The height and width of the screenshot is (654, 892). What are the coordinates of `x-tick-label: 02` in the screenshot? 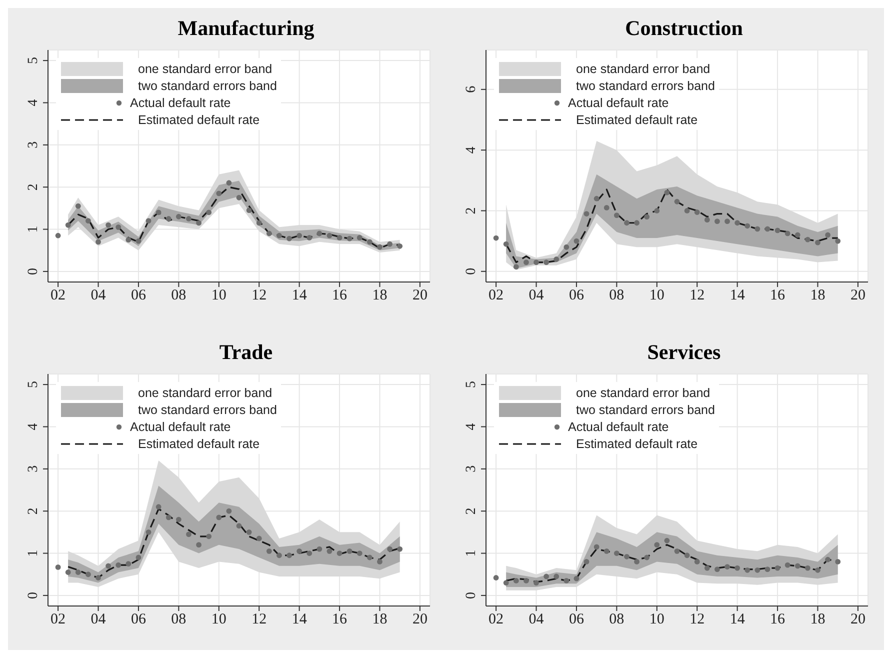 It's located at (496, 296).